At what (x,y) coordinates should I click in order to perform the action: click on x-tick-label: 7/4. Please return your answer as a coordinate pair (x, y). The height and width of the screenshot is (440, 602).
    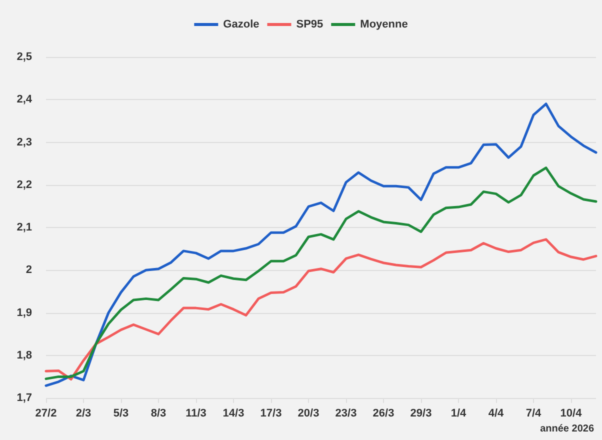
    Looking at the image, I should click on (534, 414).